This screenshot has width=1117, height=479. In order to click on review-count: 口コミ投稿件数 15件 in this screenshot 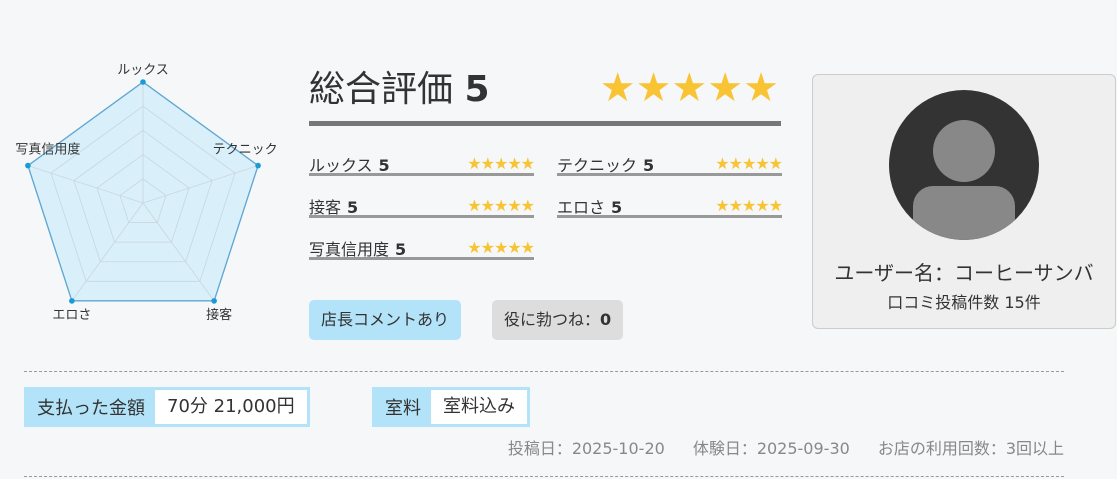, I will do `click(964, 302)`.